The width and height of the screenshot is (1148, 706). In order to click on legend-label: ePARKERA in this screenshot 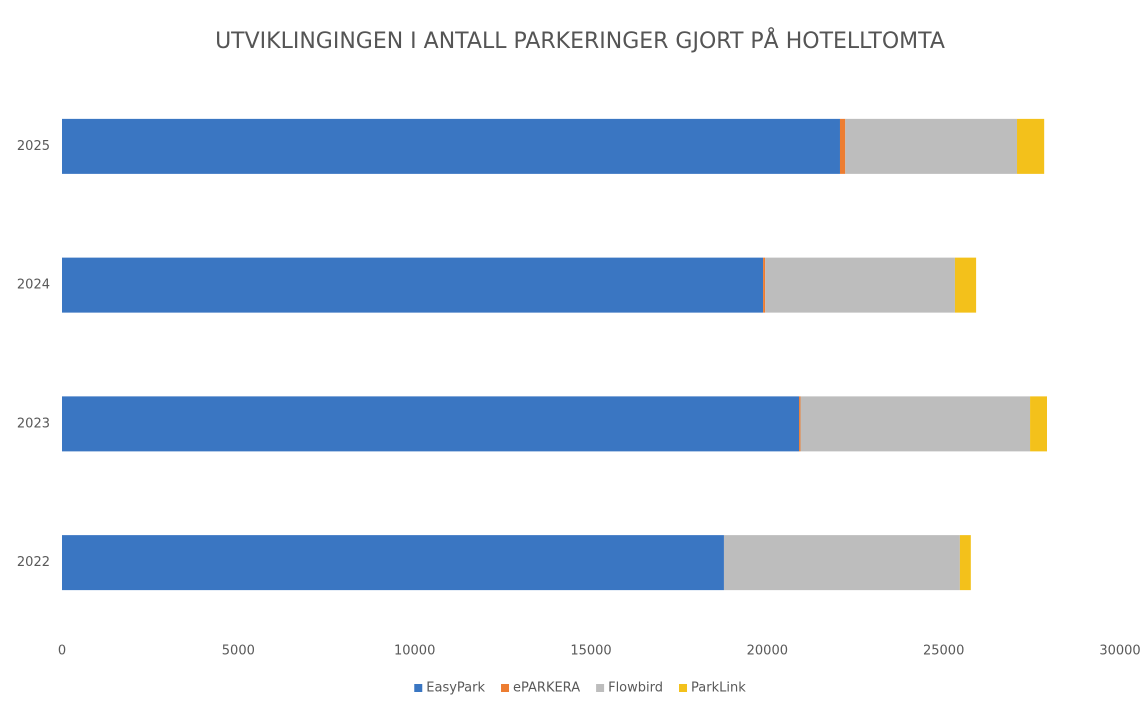, I will do `click(546, 688)`.